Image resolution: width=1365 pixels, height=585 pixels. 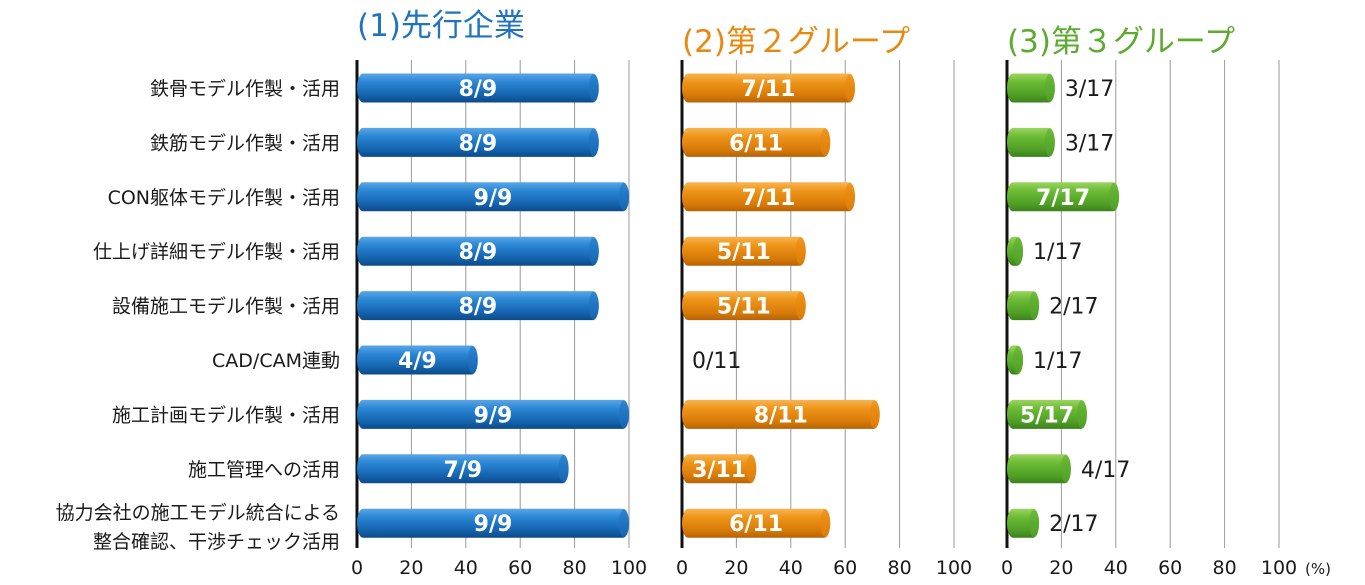 What do you see at coordinates (1318, 569) in the screenshot?
I see `x-unit-label: (%)` at bounding box center [1318, 569].